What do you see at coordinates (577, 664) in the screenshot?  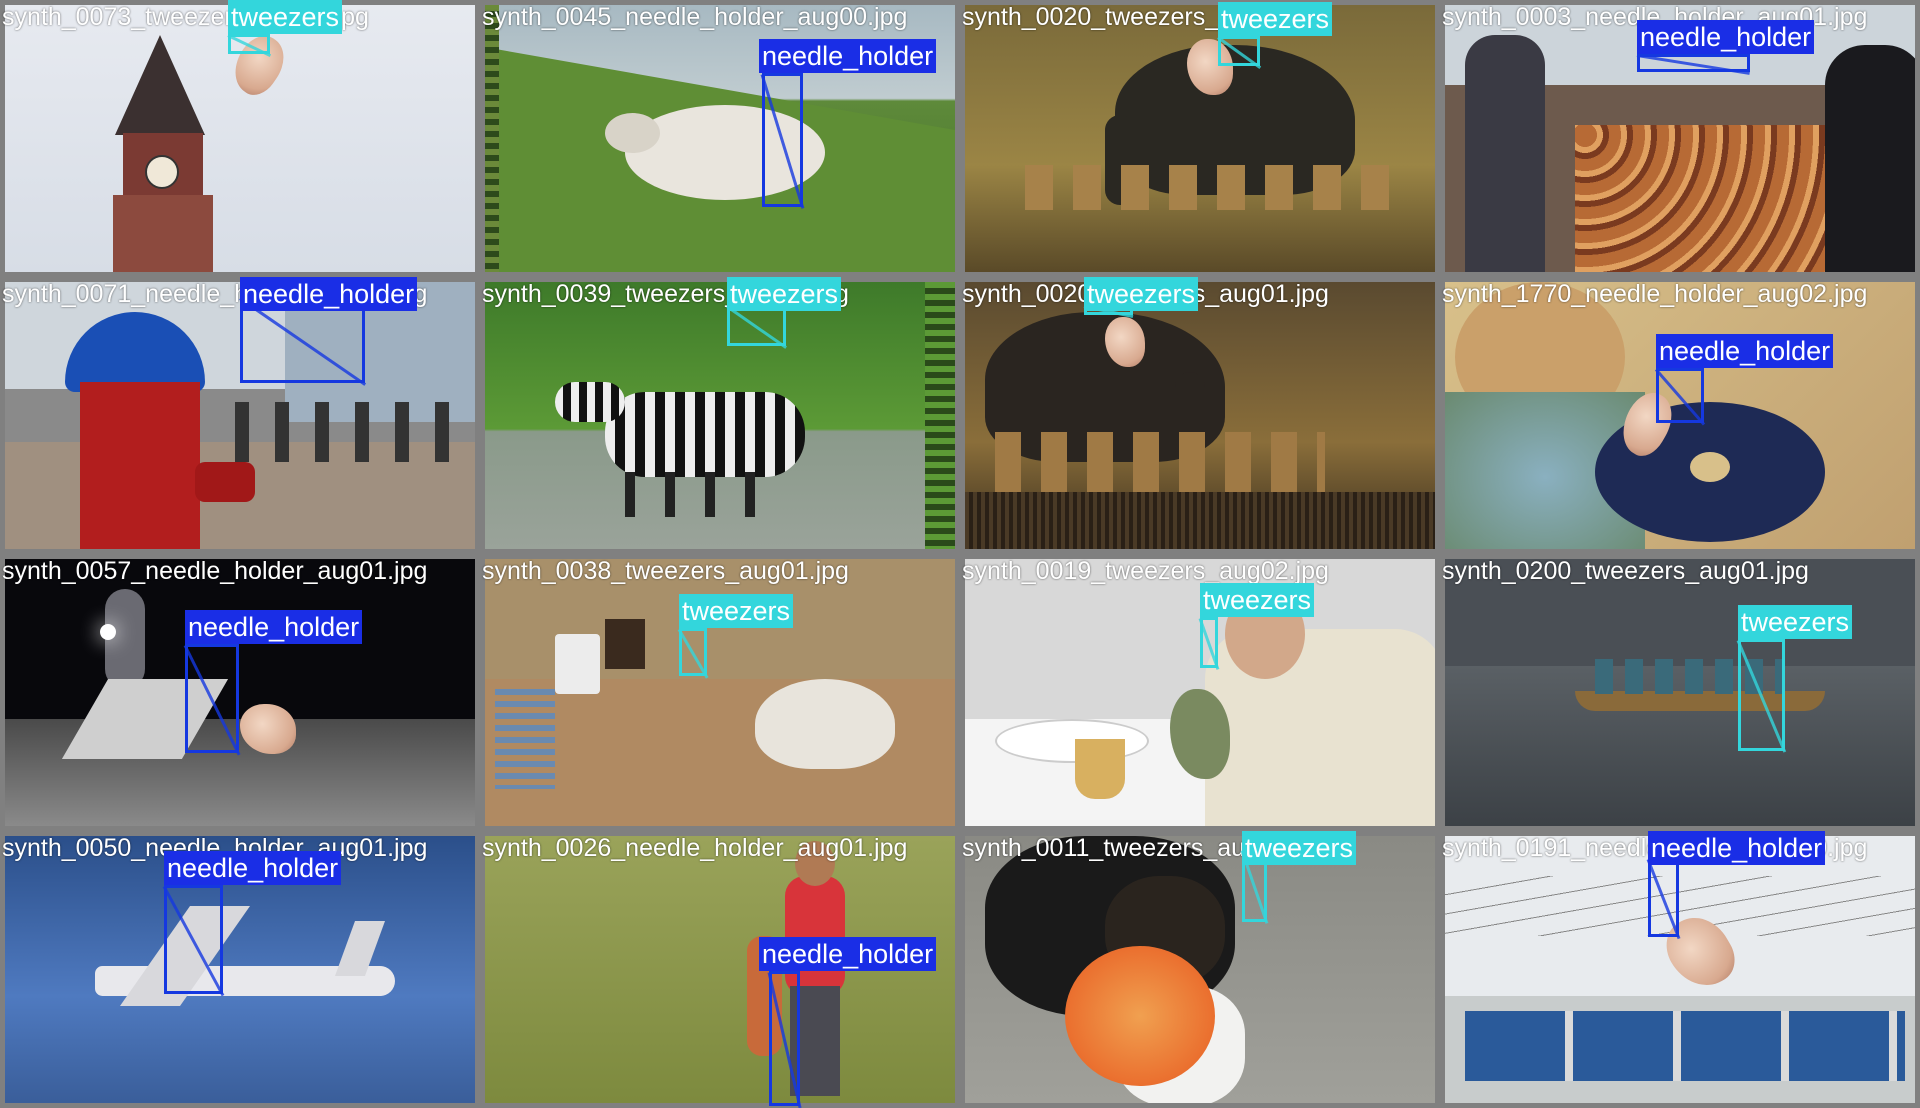 I see `sink` at bounding box center [577, 664].